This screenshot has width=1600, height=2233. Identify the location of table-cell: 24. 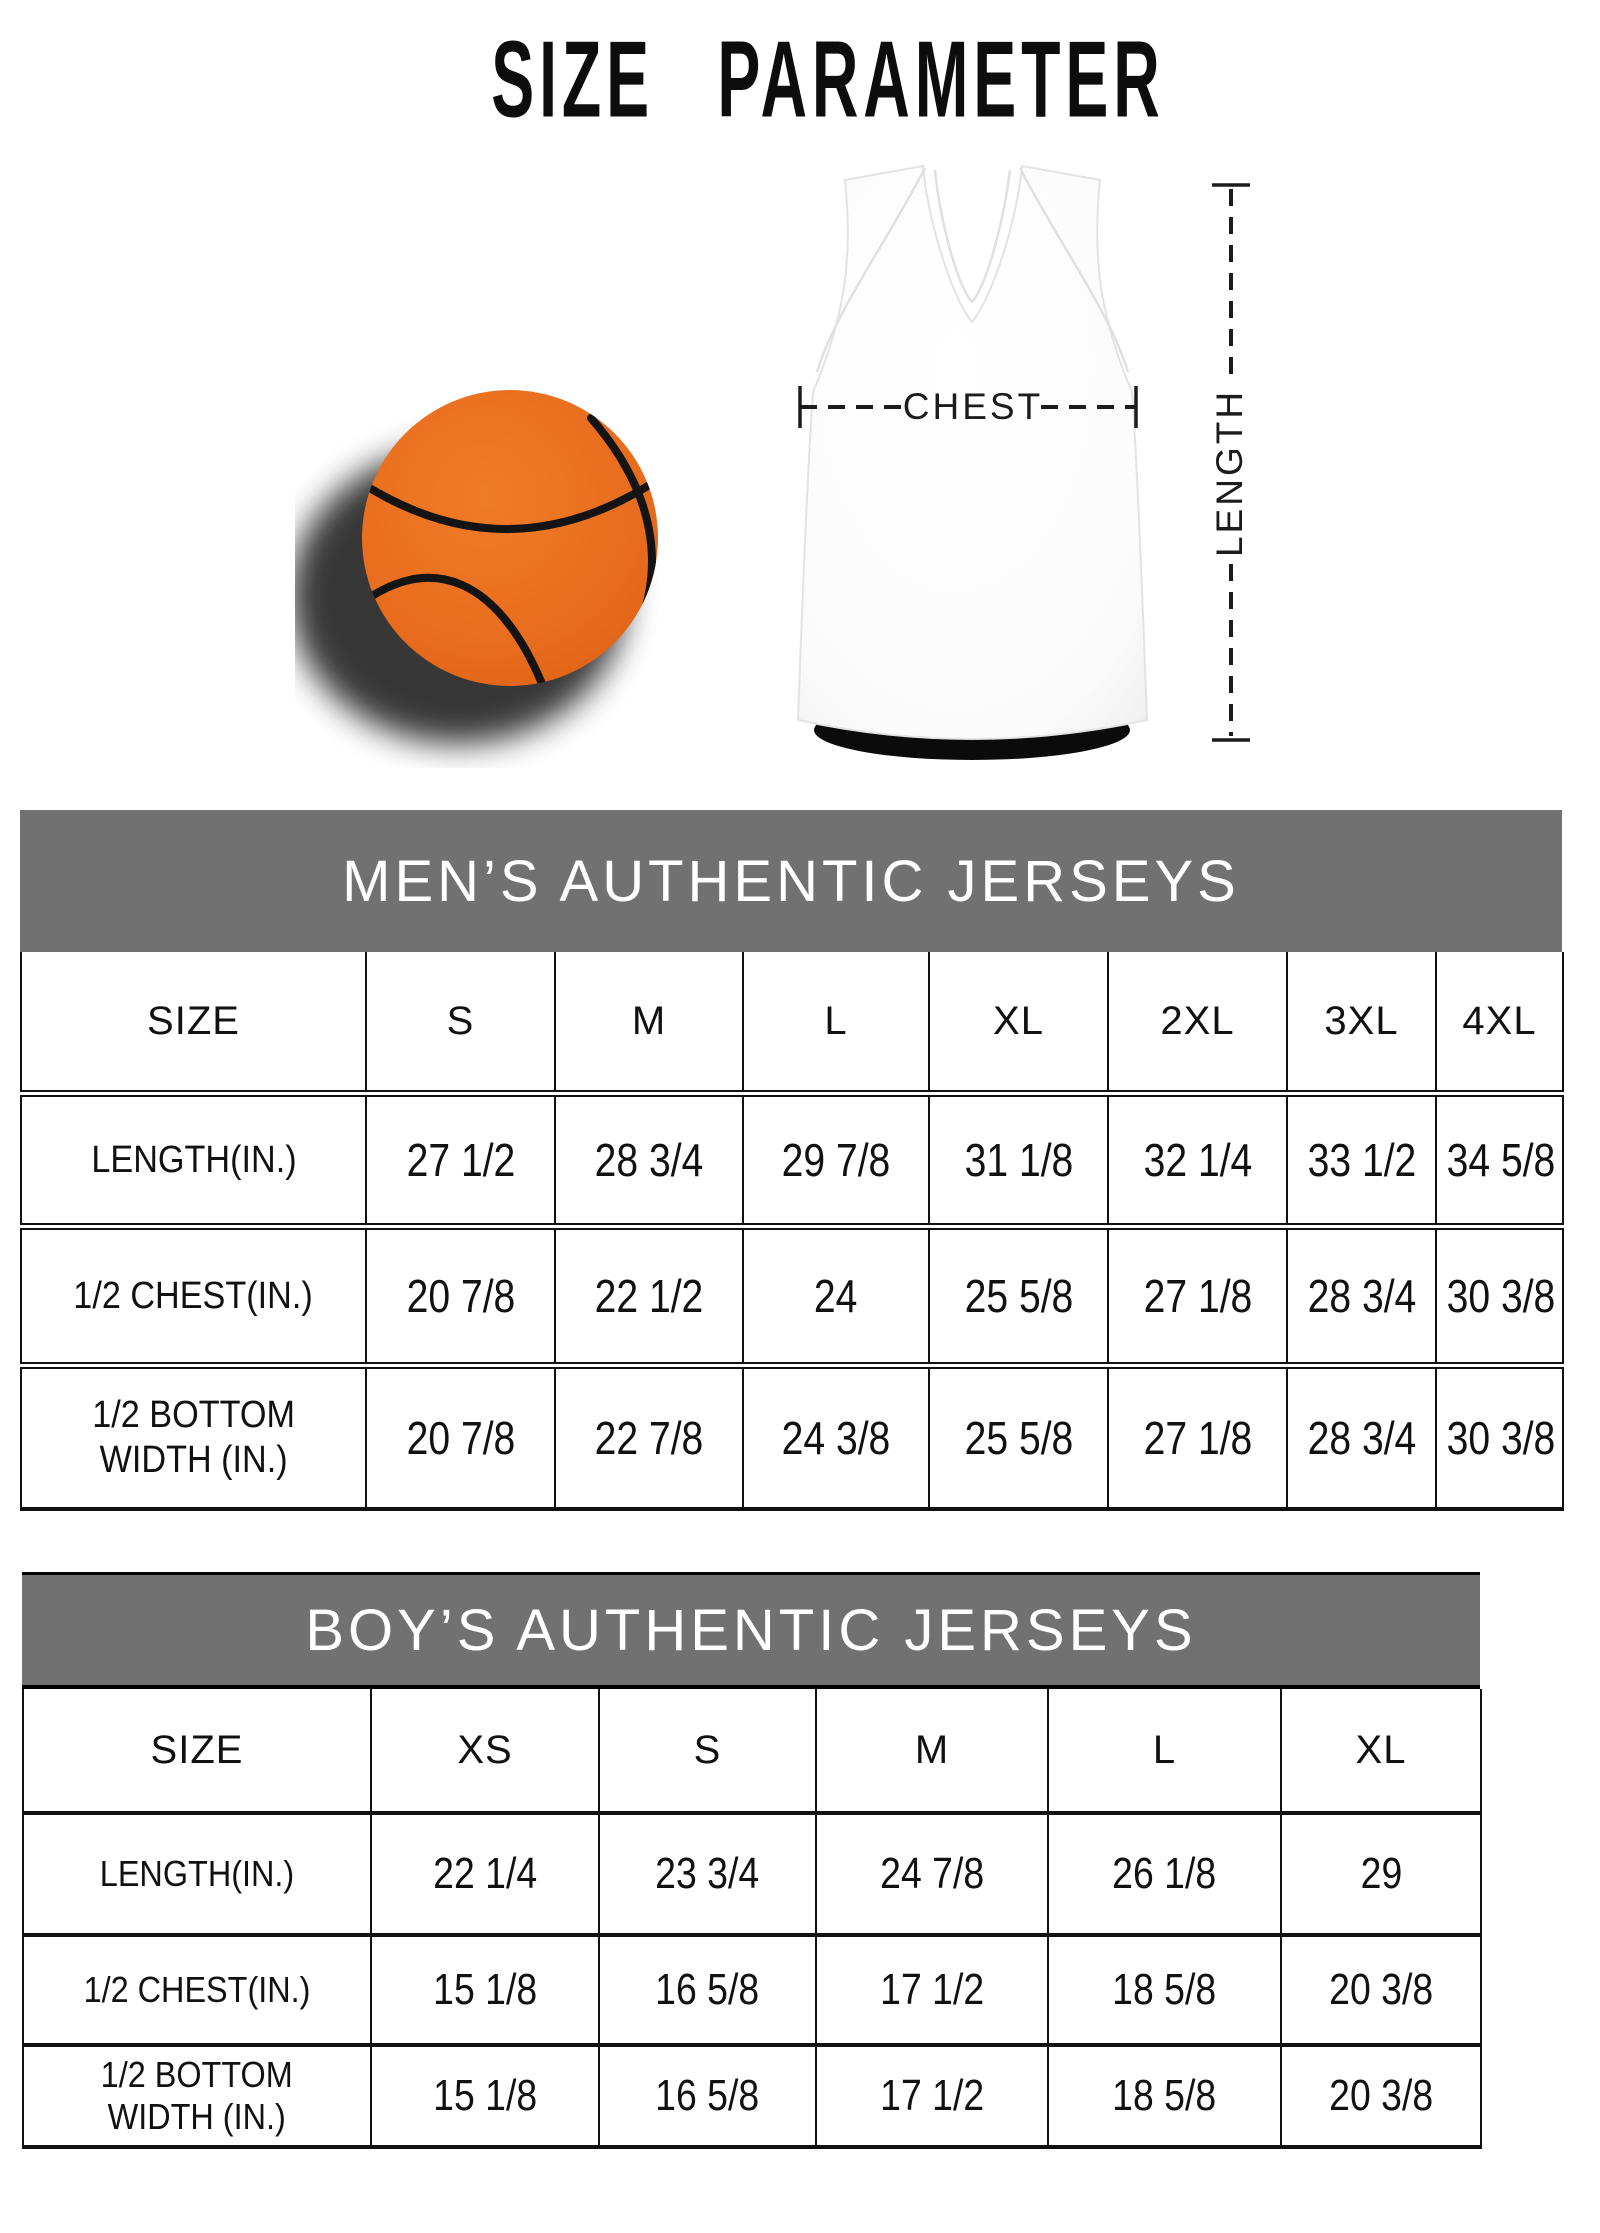
(835, 1294).